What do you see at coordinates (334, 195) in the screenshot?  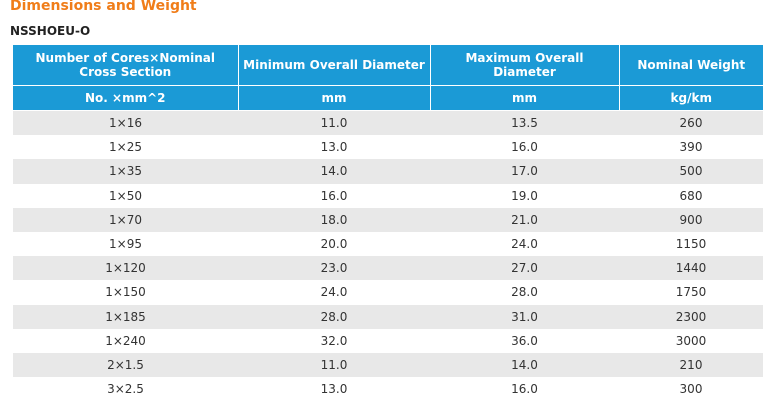 I see `cell-min-diameter: 16.0` at bounding box center [334, 195].